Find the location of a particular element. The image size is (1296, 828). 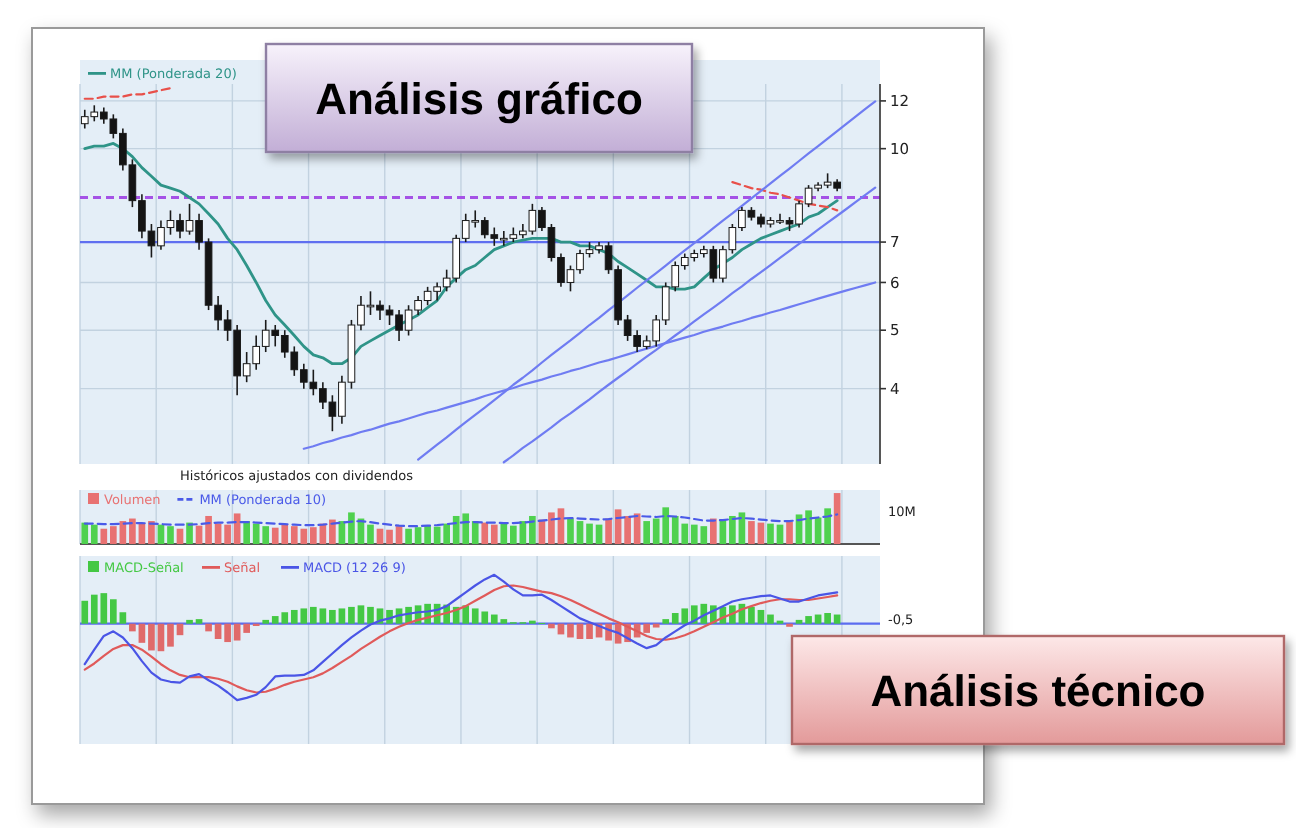

chart-title: Análisis gráfico is located at coordinates (479, 98).